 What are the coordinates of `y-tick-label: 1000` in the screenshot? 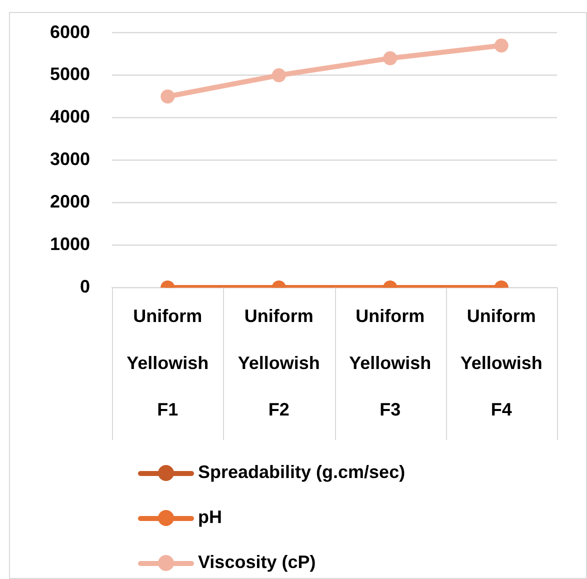 It's located at (70, 244).